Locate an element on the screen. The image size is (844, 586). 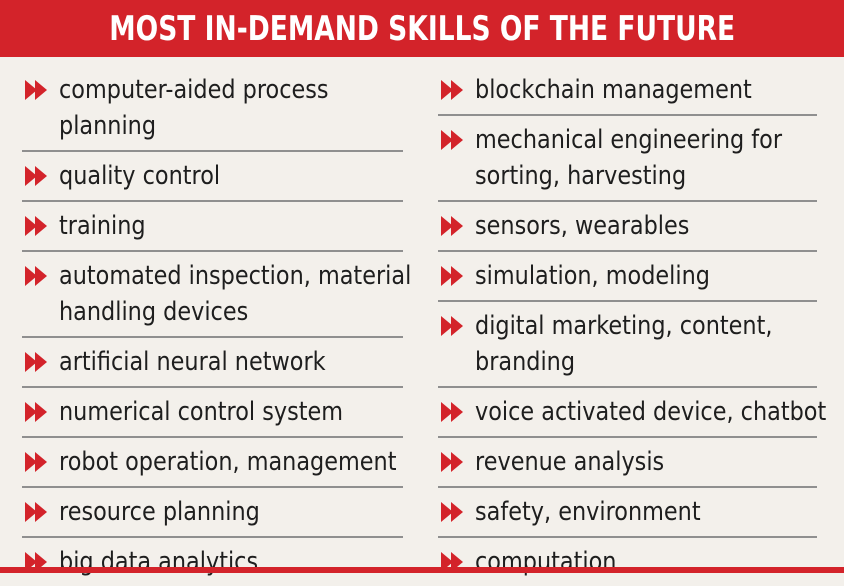
list-item: sensors, wearables is located at coordinates (627, 227).